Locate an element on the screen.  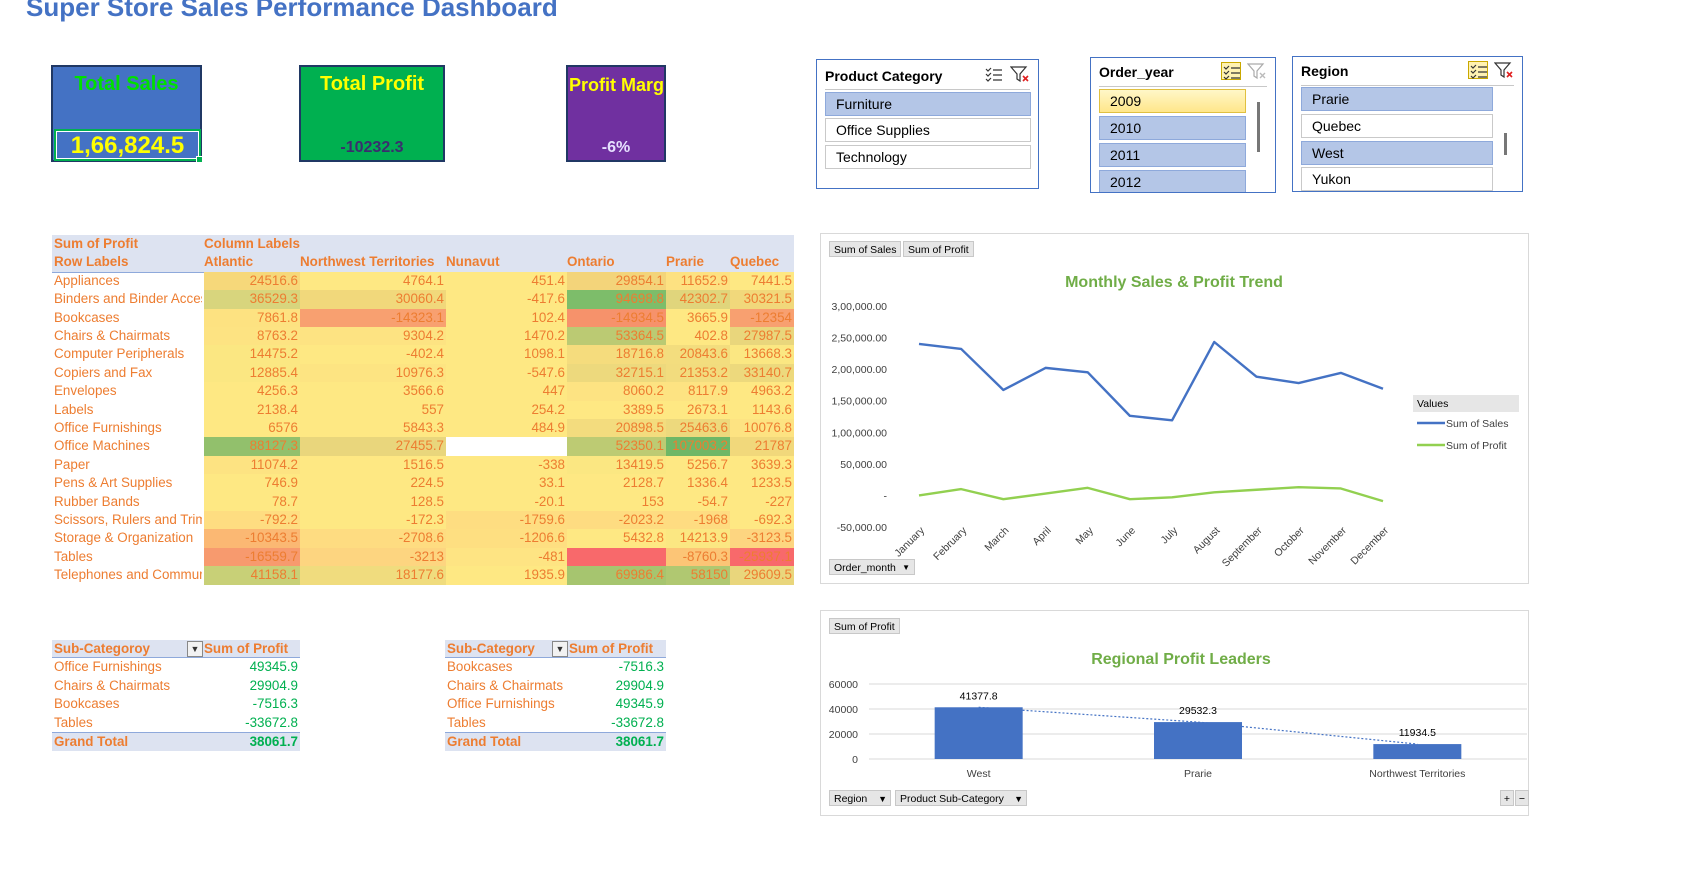
collapse-field-button: − is located at coordinates (1522, 798).